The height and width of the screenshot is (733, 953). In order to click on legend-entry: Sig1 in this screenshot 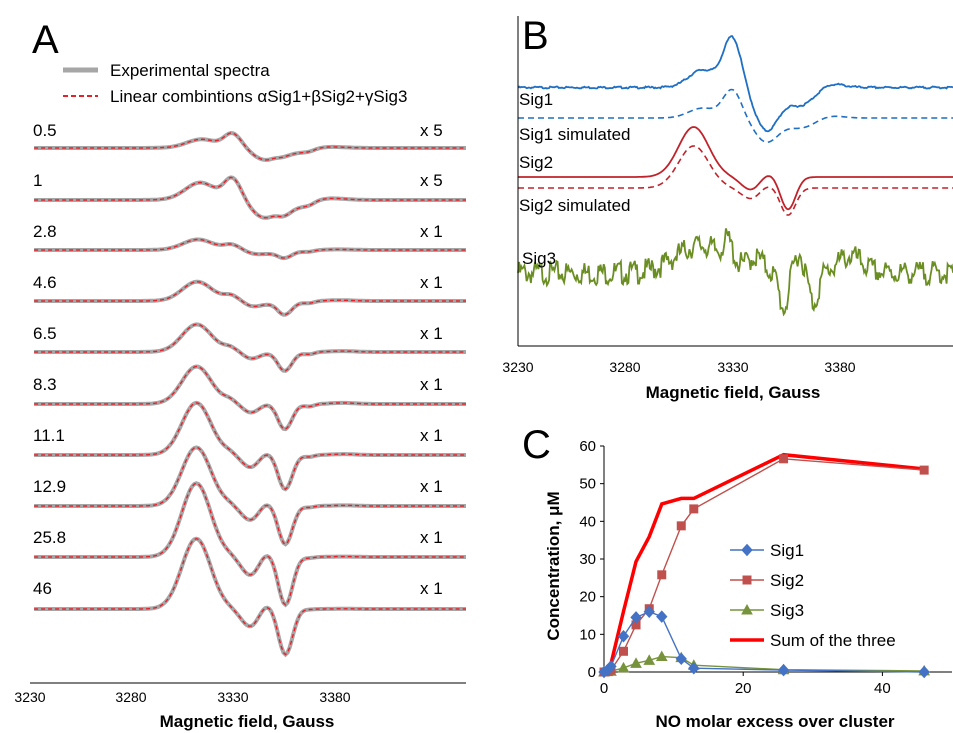, I will do `click(767, 550)`.